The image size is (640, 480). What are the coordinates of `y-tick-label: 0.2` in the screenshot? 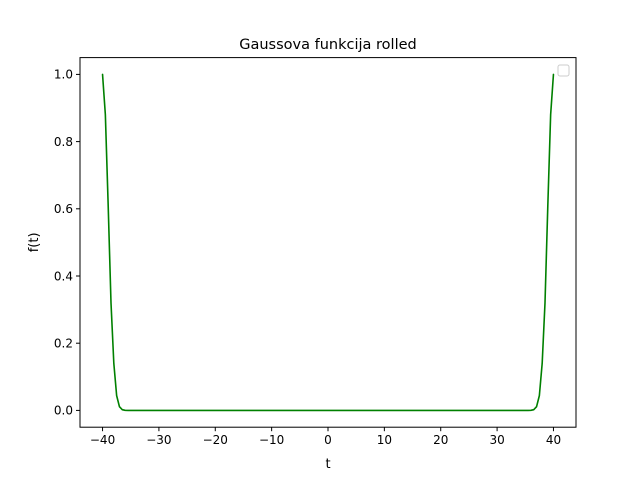 It's located at (63, 344).